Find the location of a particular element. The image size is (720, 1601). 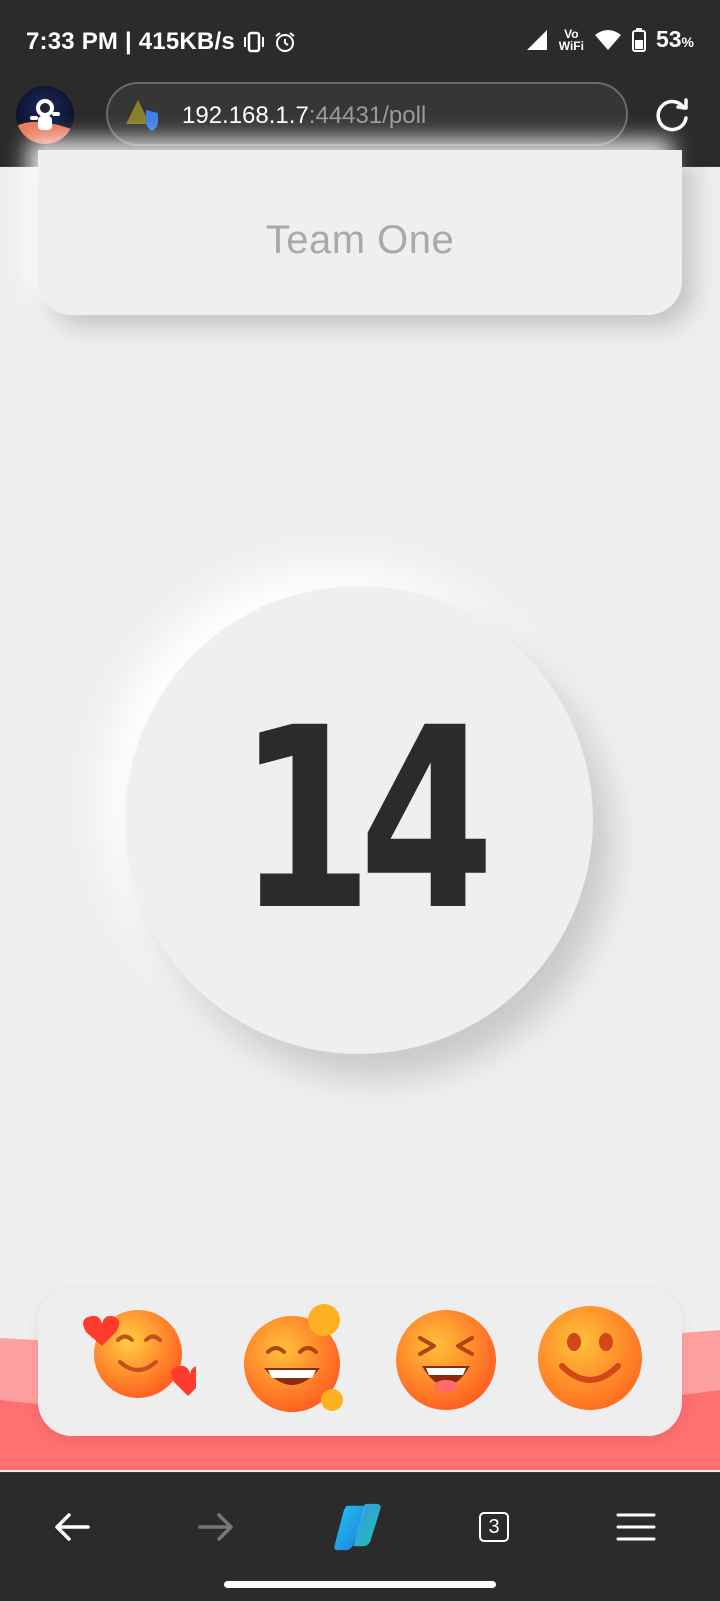

astronaut-icon is located at coordinates (45, 121).